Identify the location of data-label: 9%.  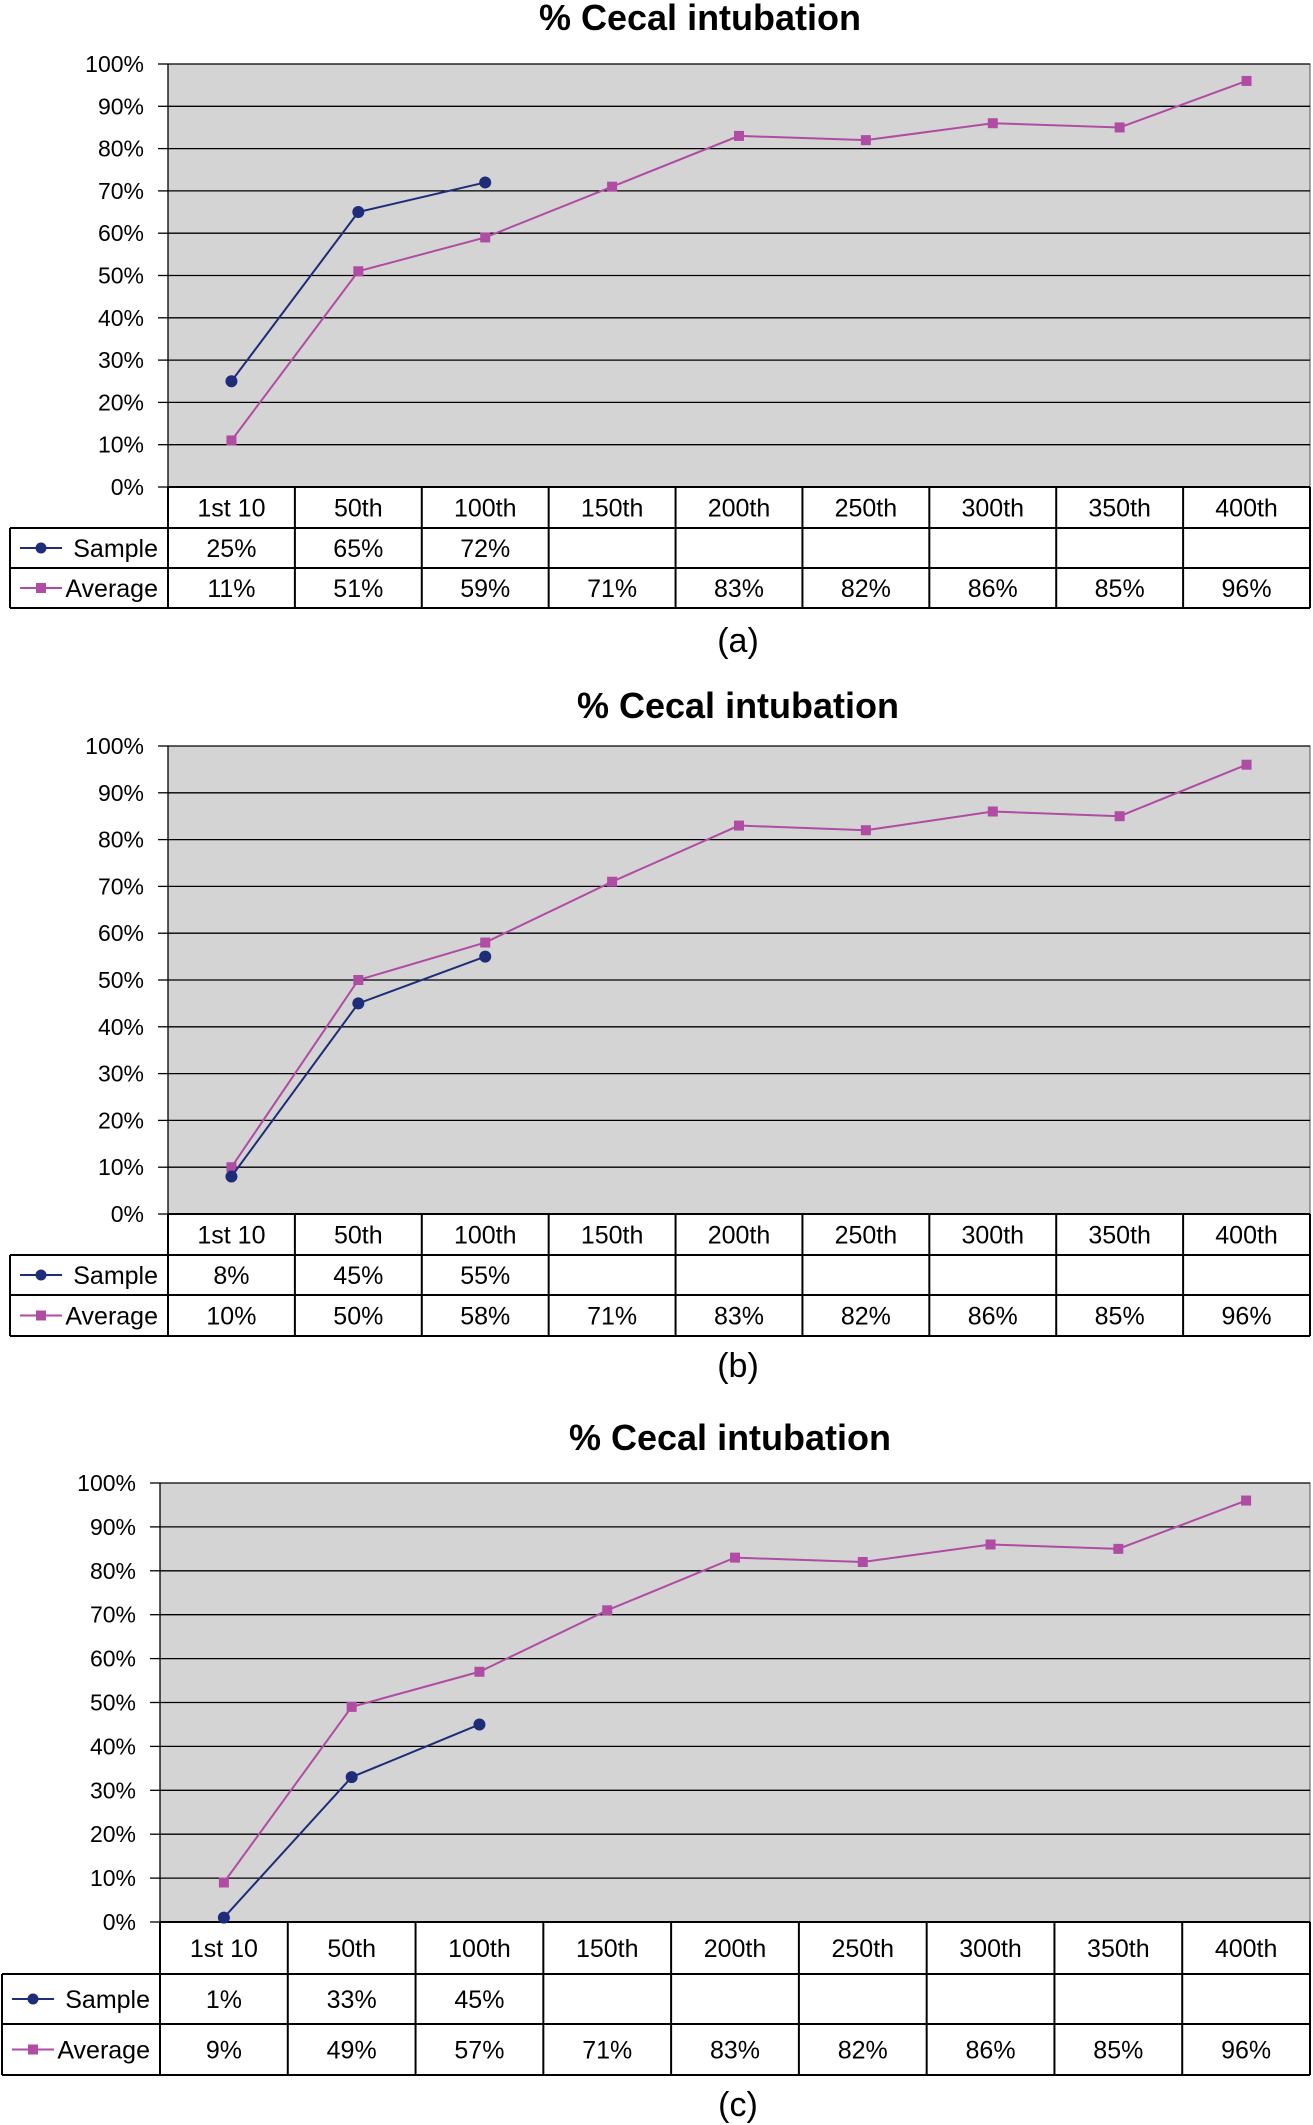
(224, 2051).